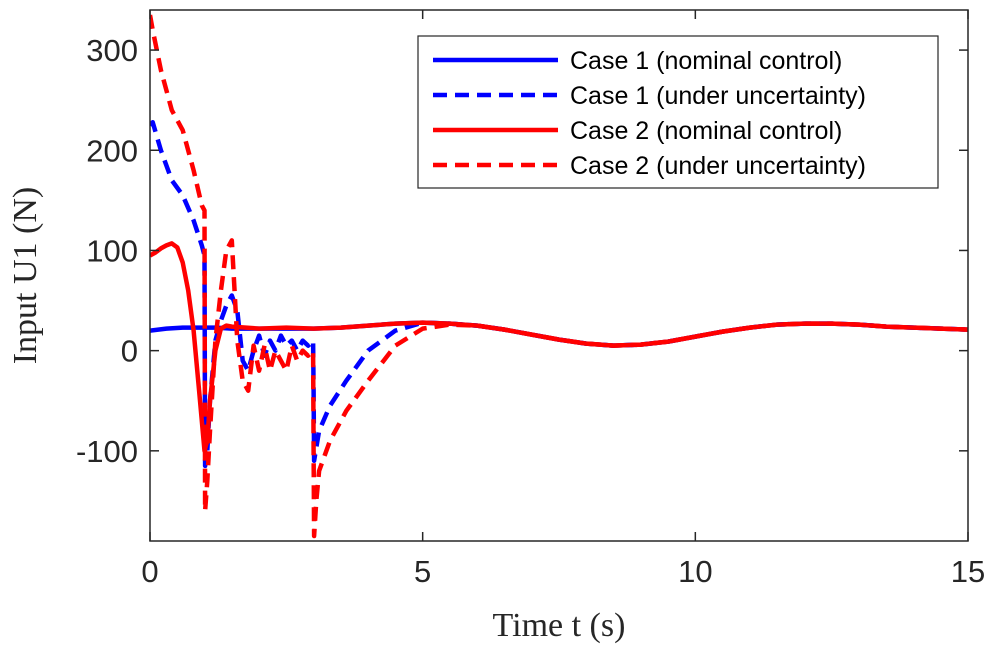 This screenshot has width=996, height=652. What do you see at coordinates (559, 625) in the screenshot?
I see `x-axis-label: Time t (s)` at bounding box center [559, 625].